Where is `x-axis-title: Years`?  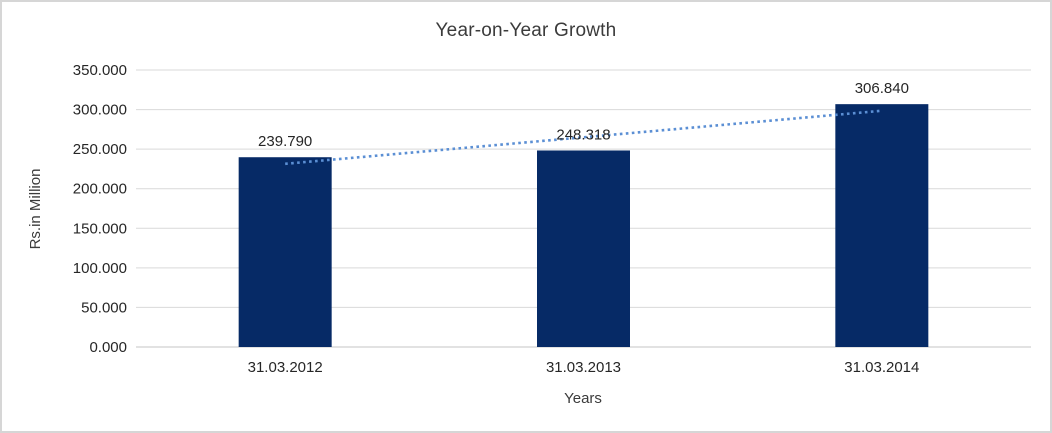
x-axis-title: Years is located at coordinates (583, 398).